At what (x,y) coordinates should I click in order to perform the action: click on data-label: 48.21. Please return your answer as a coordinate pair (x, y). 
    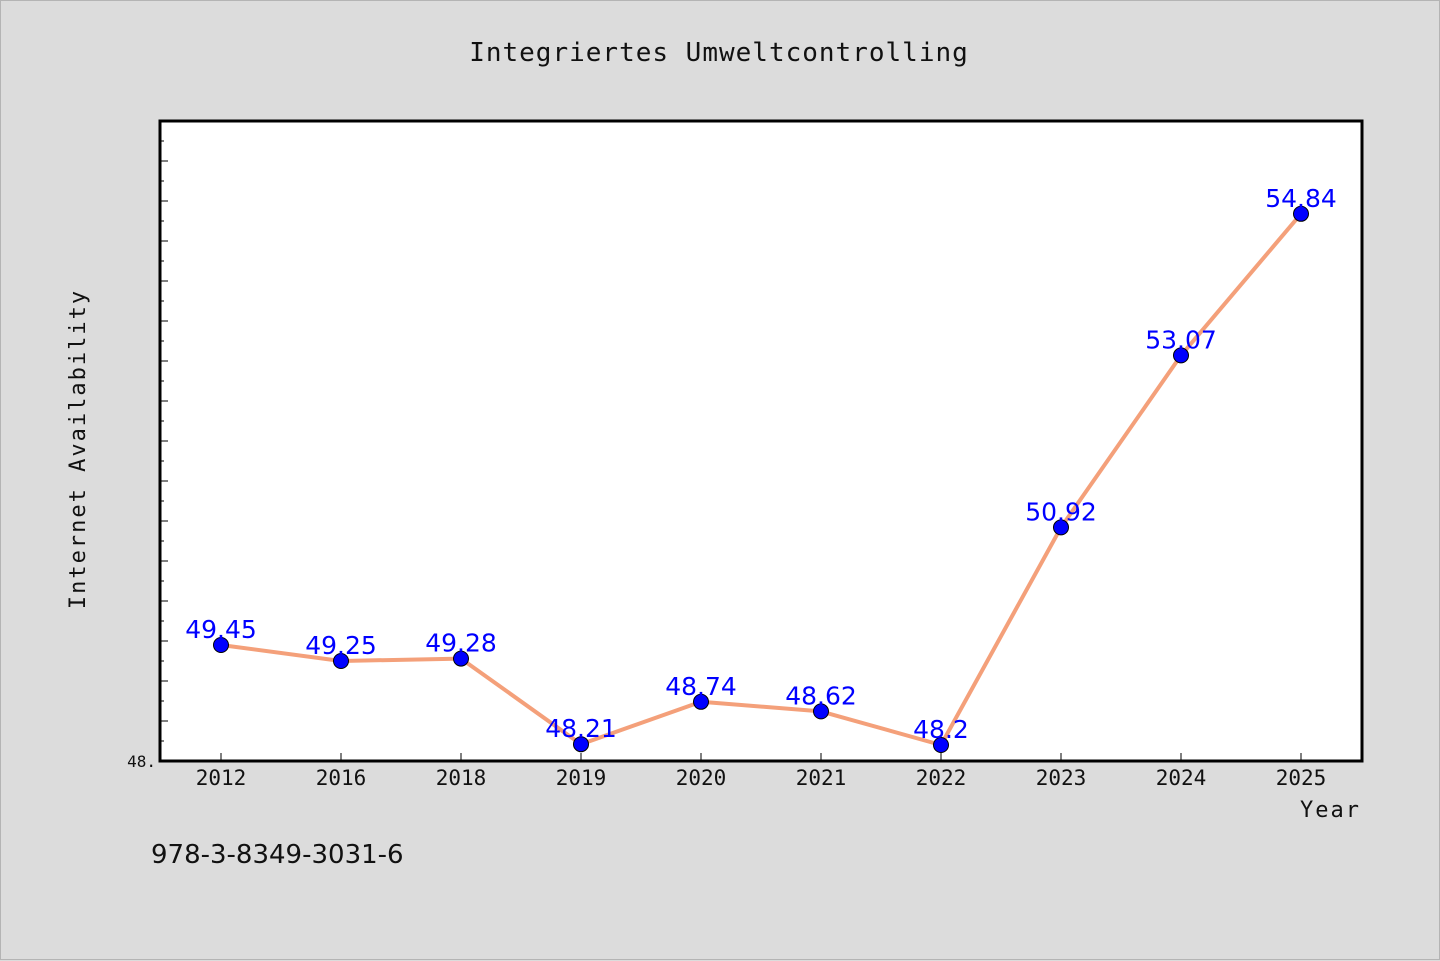
    Looking at the image, I should click on (581, 728).